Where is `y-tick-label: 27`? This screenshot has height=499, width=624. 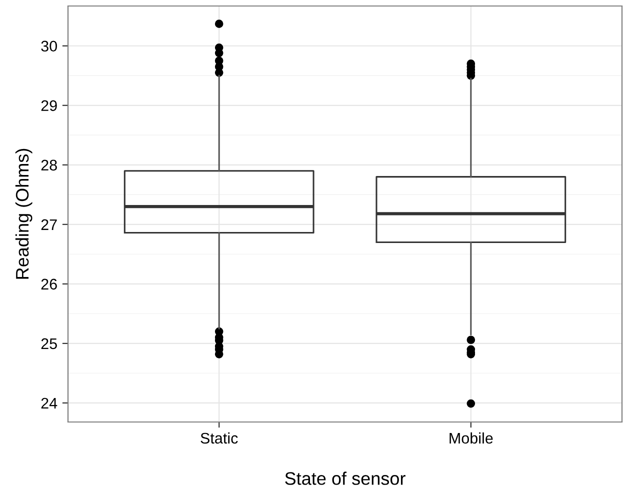 y-tick-label: 27 is located at coordinates (49, 224).